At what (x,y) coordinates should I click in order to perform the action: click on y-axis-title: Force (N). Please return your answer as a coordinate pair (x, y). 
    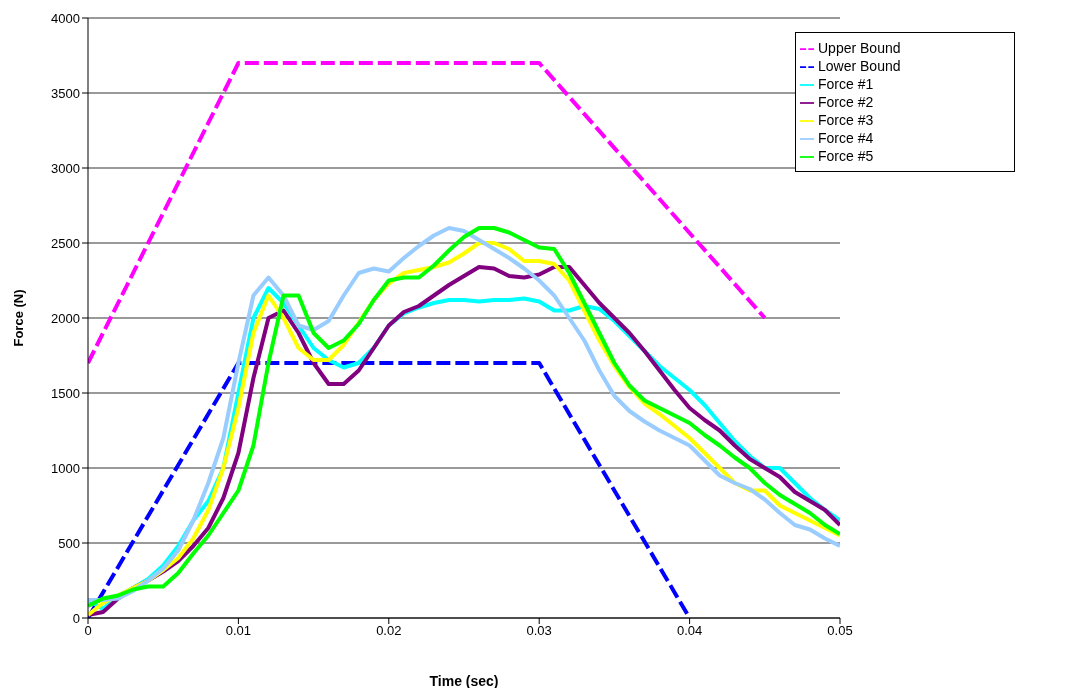
    Looking at the image, I should click on (18, 318).